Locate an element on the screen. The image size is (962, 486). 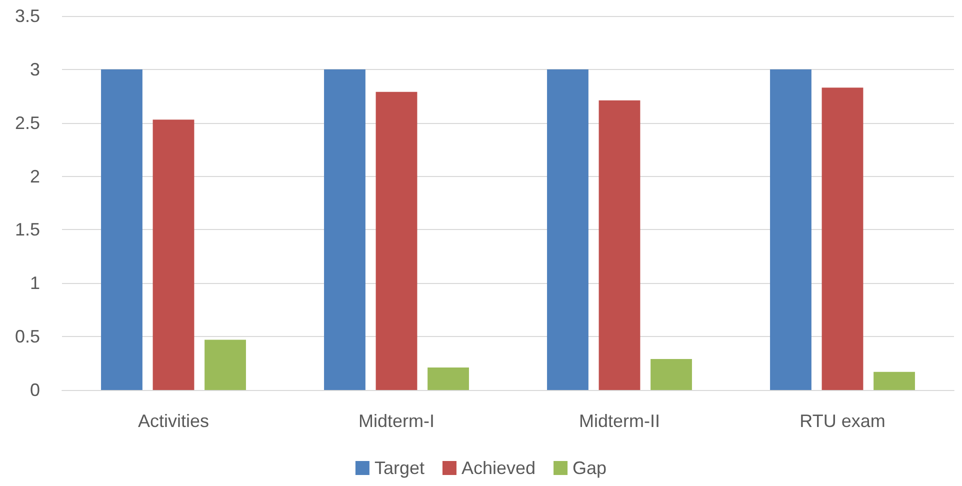
x-tick-label: RTU exam is located at coordinates (843, 421).